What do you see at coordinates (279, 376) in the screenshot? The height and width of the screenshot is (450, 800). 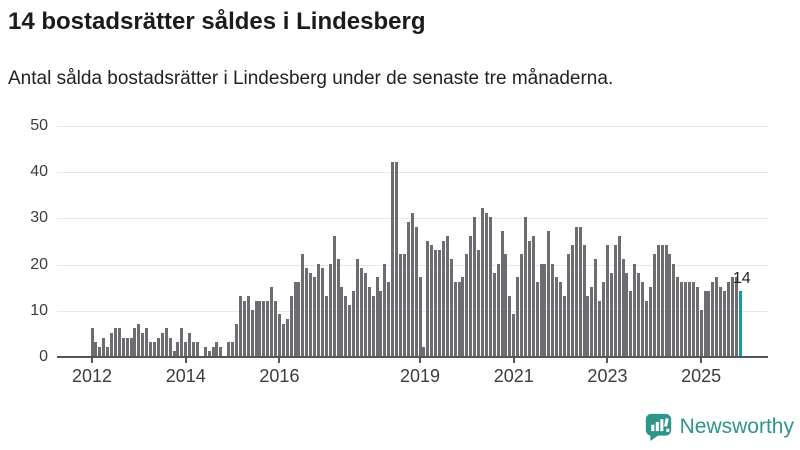 I see `x-axis-label-2016: 2016` at bounding box center [279, 376].